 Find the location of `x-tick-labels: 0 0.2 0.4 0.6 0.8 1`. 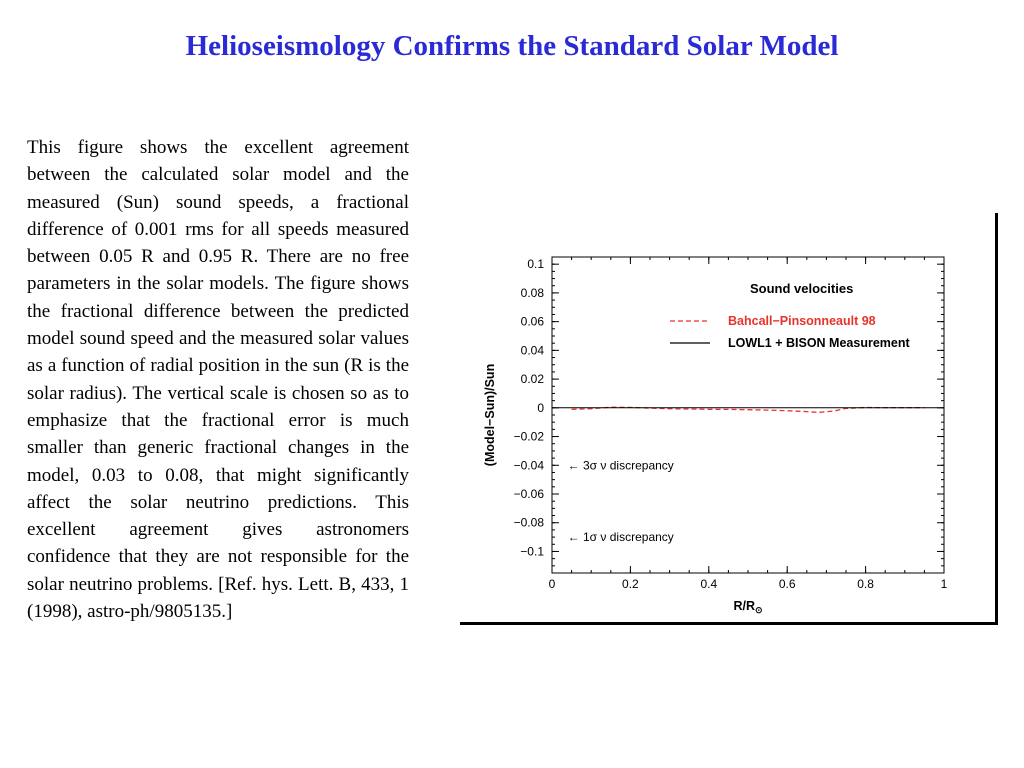

x-tick-labels: 0 0.2 0.4 0.6 0.8 1 is located at coordinates (748, 584).